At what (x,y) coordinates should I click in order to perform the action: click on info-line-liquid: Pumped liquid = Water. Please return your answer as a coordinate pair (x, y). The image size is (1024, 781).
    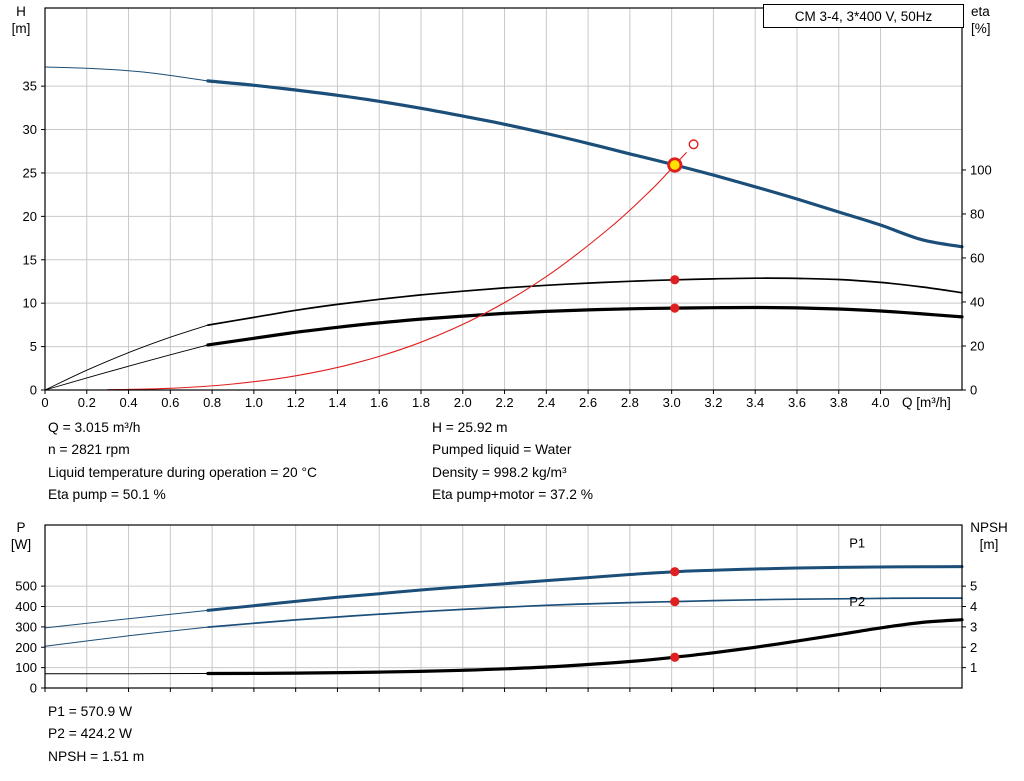
    Looking at the image, I should click on (502, 450).